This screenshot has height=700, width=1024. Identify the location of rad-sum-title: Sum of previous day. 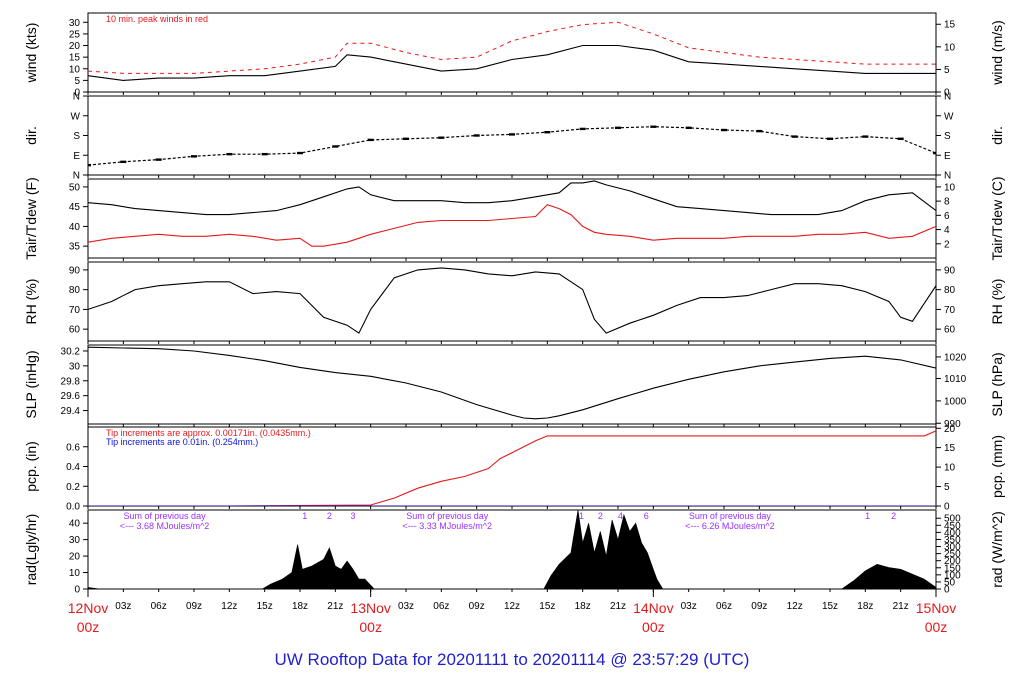
(165, 516).